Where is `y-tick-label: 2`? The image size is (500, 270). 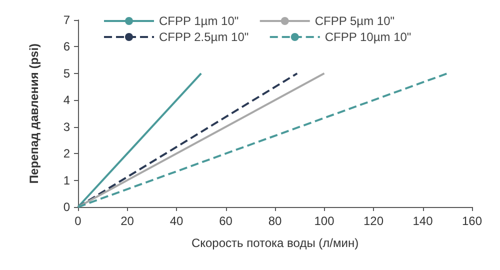
y-tick-label: 2 is located at coordinates (66, 153).